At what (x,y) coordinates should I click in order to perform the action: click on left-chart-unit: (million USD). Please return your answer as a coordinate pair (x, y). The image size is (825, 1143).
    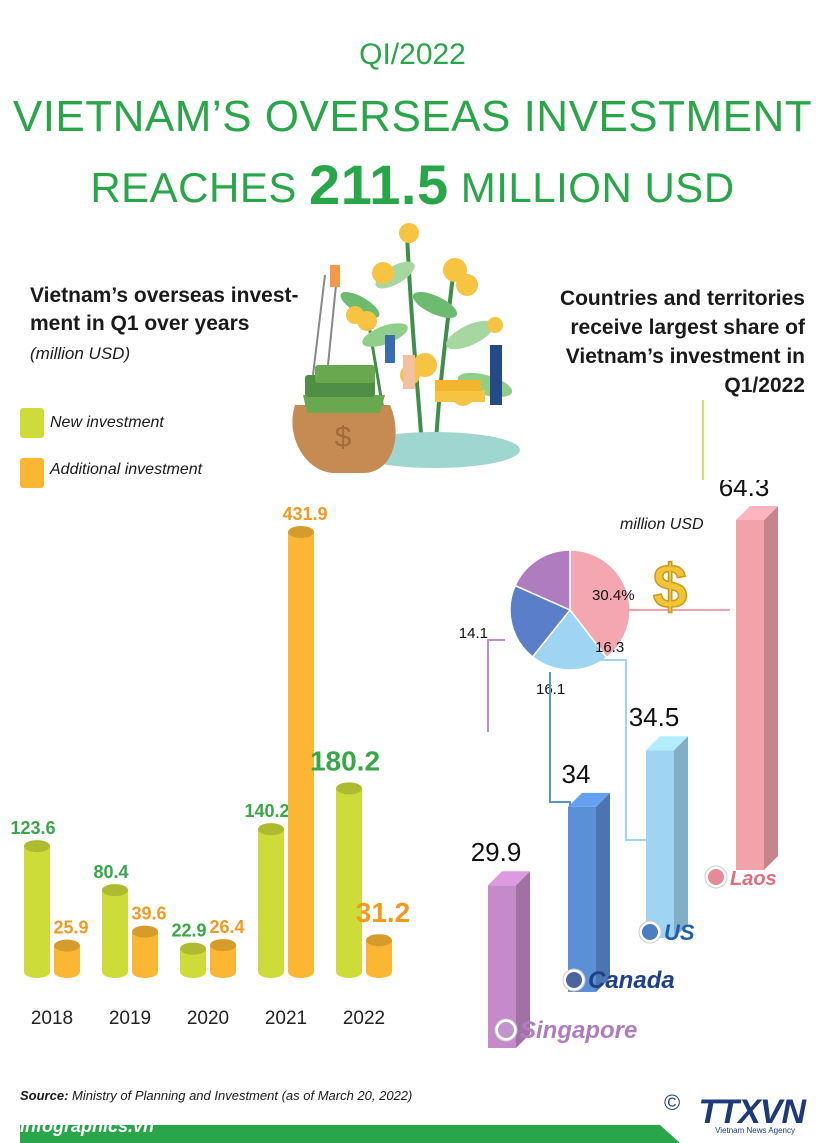
    Looking at the image, I should click on (80, 353).